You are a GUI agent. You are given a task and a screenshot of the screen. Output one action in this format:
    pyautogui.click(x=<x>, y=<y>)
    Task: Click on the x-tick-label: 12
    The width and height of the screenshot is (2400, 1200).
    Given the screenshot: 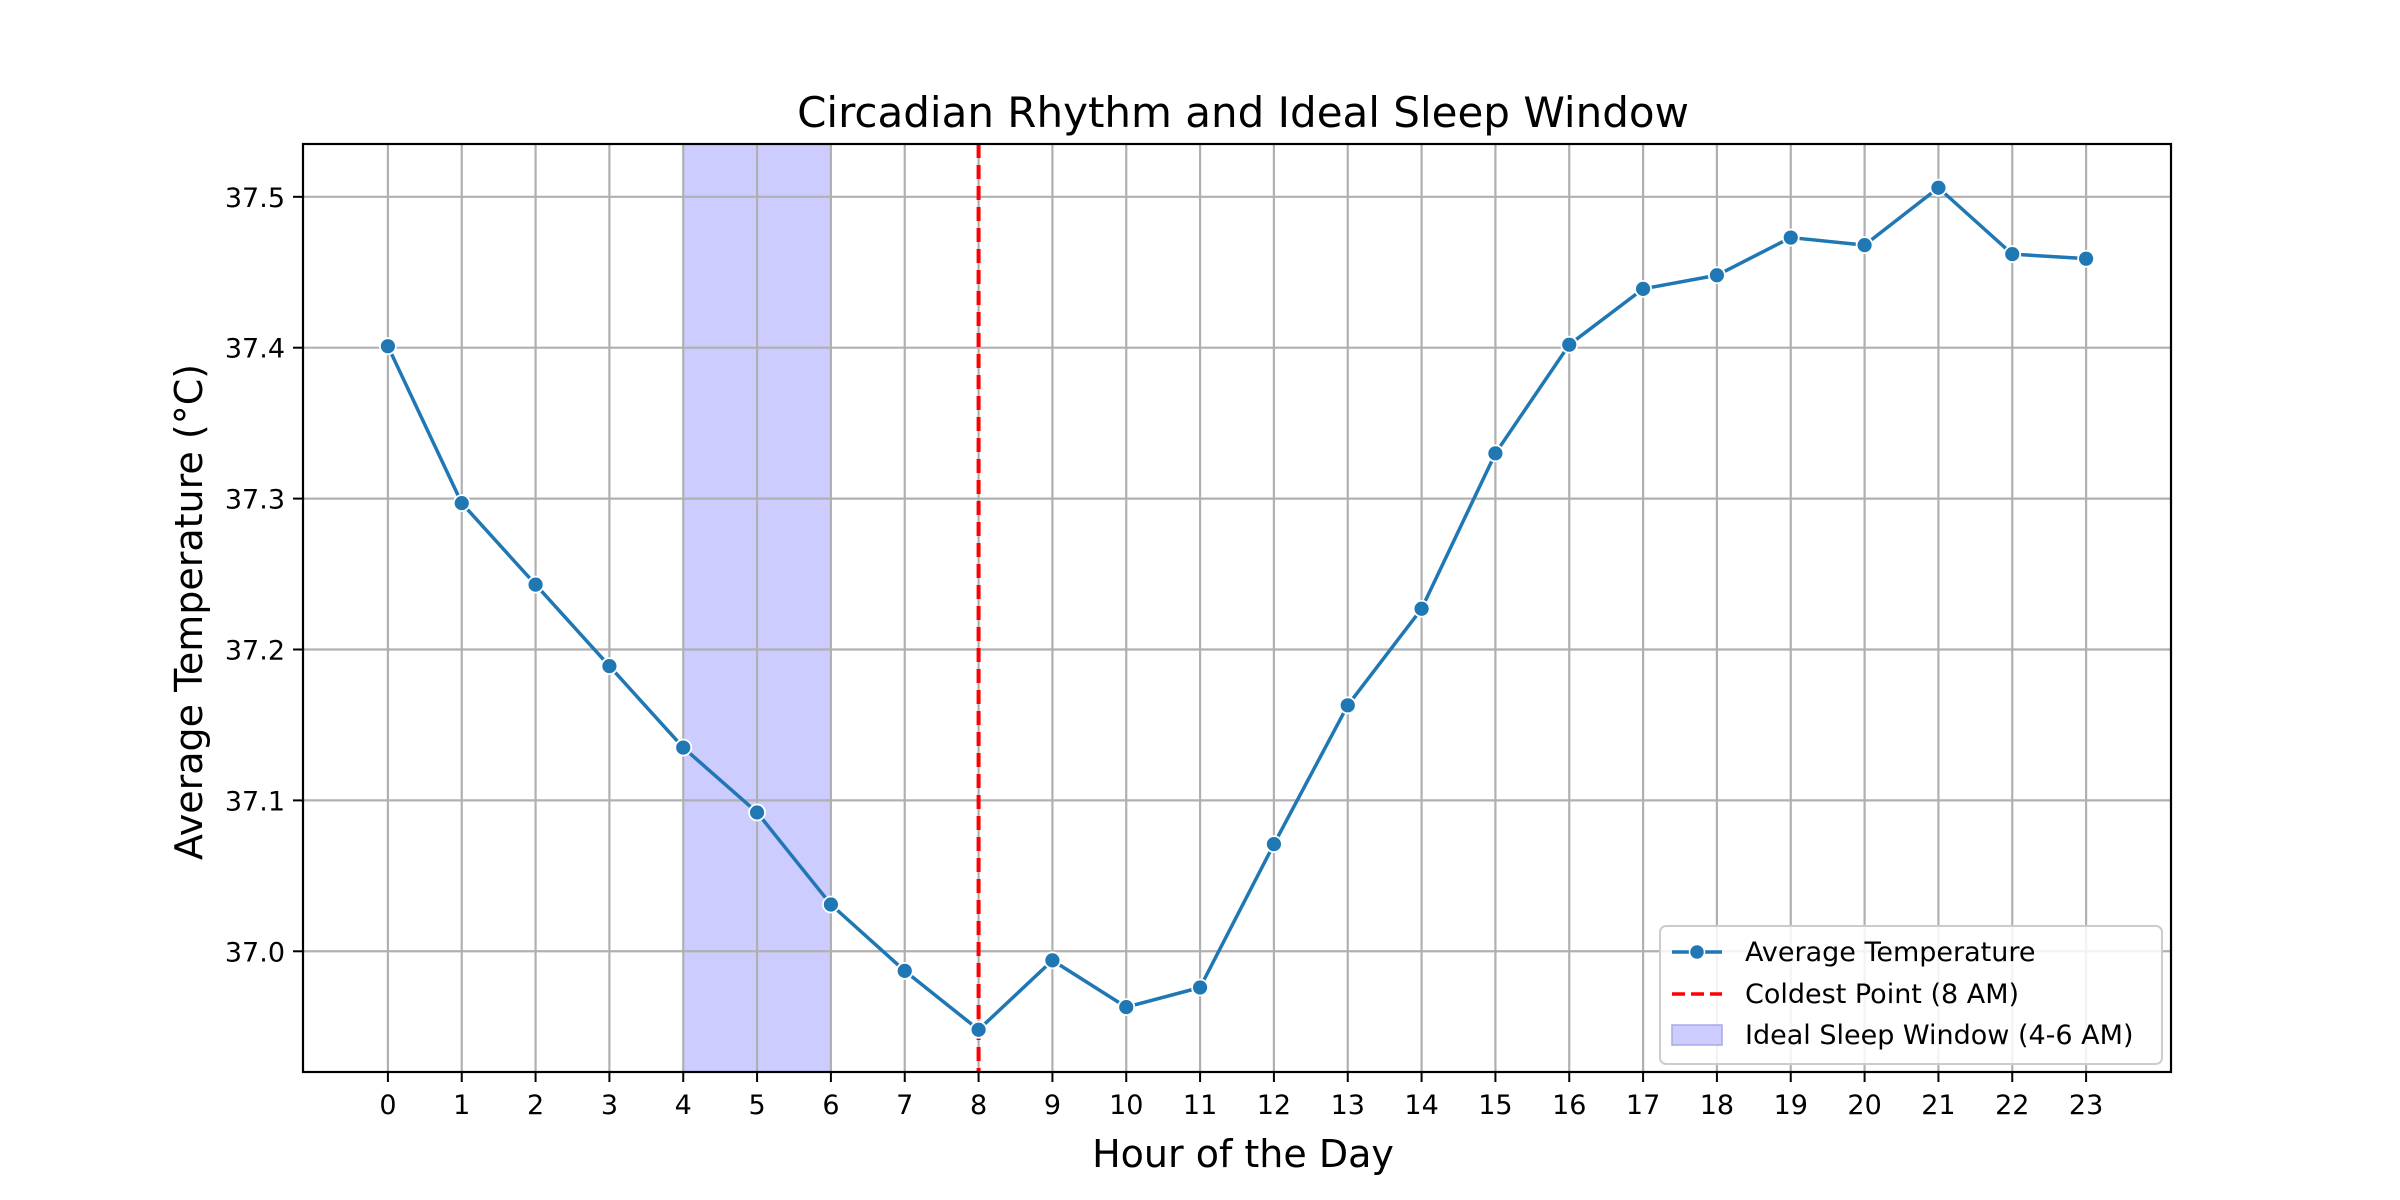 What is the action you would take?
    pyautogui.click(x=1274, y=1105)
    